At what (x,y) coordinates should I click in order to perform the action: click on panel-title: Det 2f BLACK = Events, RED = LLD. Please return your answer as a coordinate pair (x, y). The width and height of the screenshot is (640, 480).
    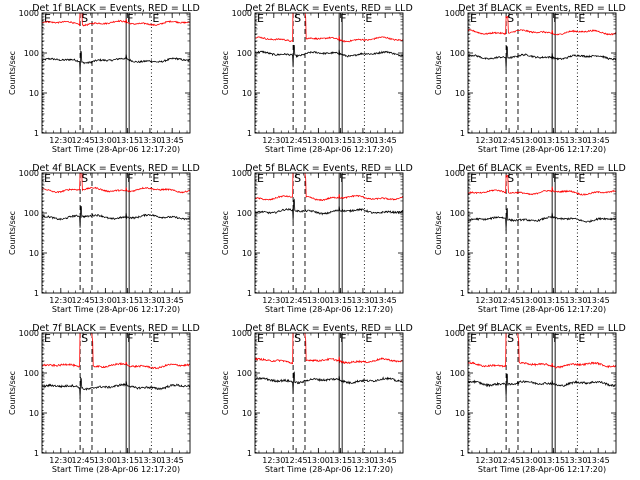
    Looking at the image, I should click on (329, 8).